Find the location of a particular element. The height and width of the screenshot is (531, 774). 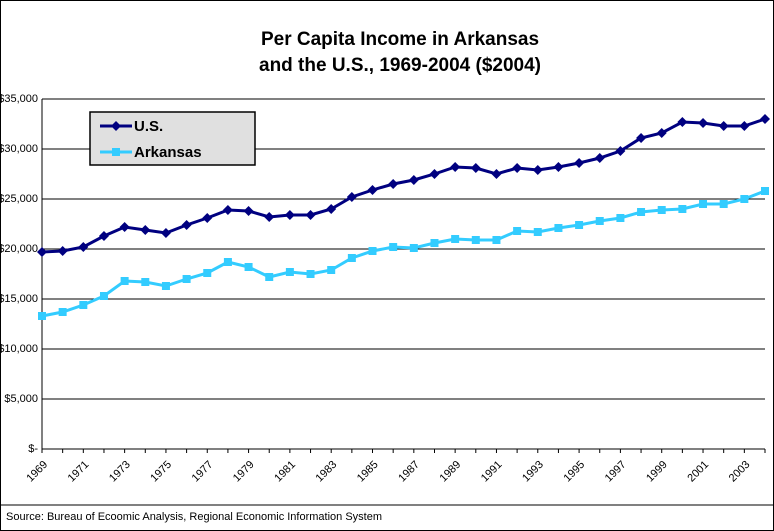

chart-title: and the U.S., 1969-2004 ($2004) is located at coordinates (400, 65).